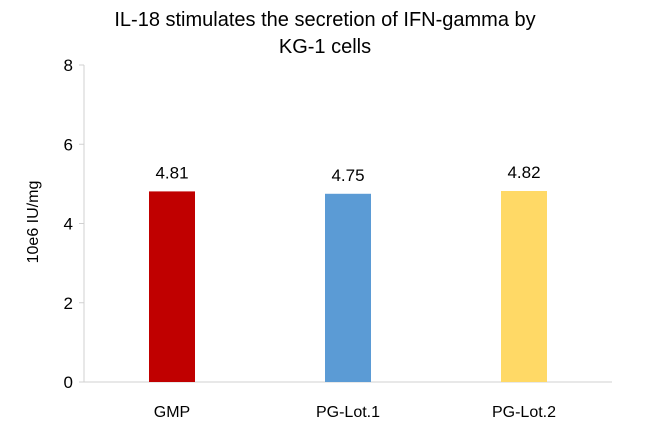  I want to click on data-label: 4.75, so click(347, 175).